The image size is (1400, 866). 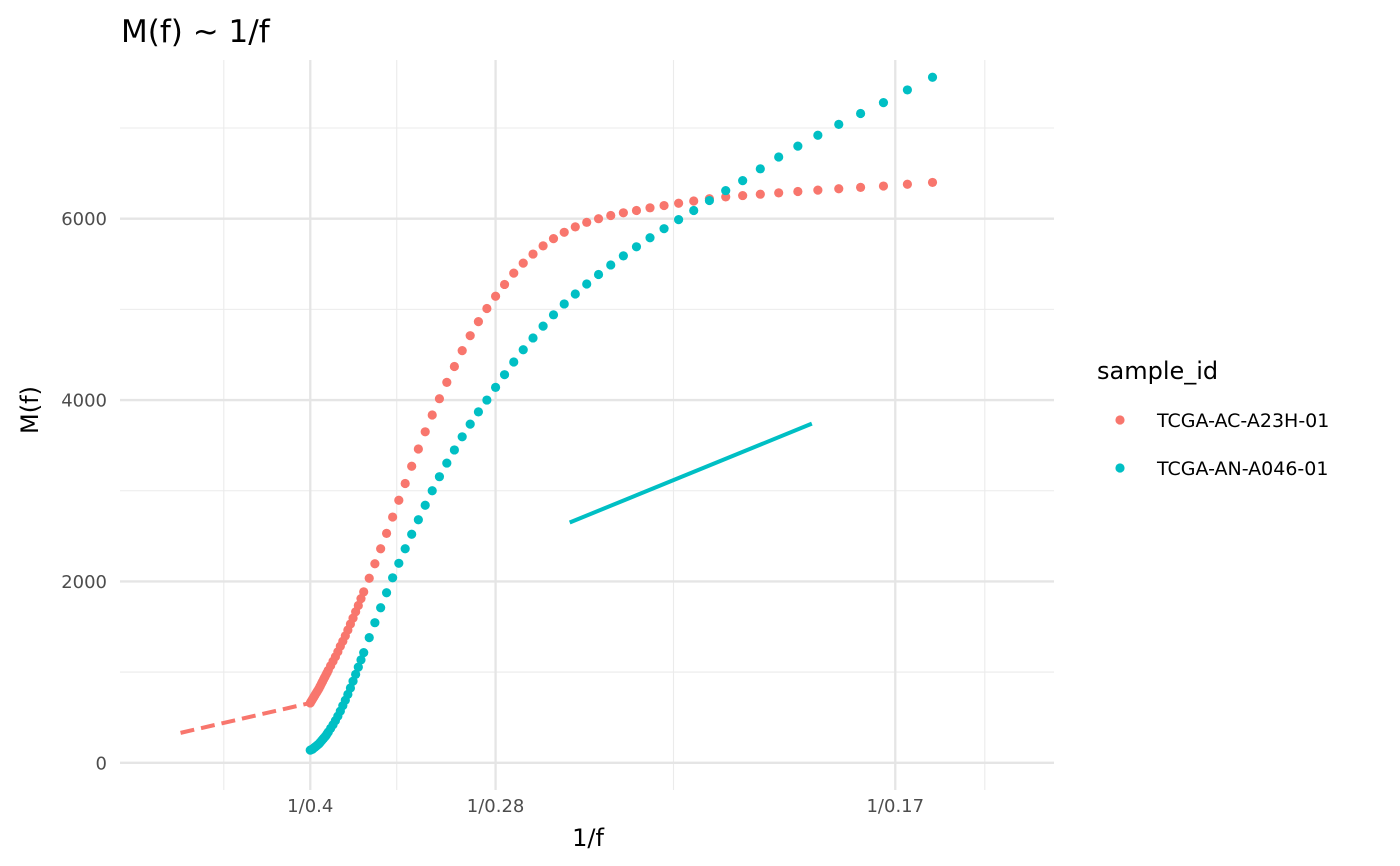 I want to click on x-tick-label: 1/0.17, so click(x=895, y=806).